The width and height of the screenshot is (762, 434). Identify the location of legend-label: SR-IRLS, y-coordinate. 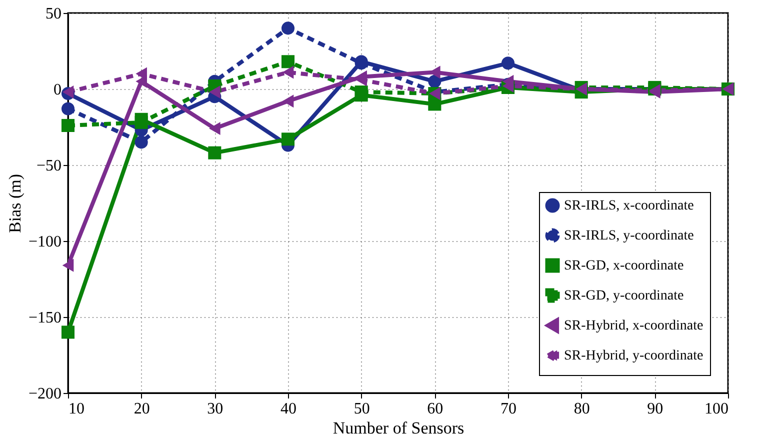
(629, 236).